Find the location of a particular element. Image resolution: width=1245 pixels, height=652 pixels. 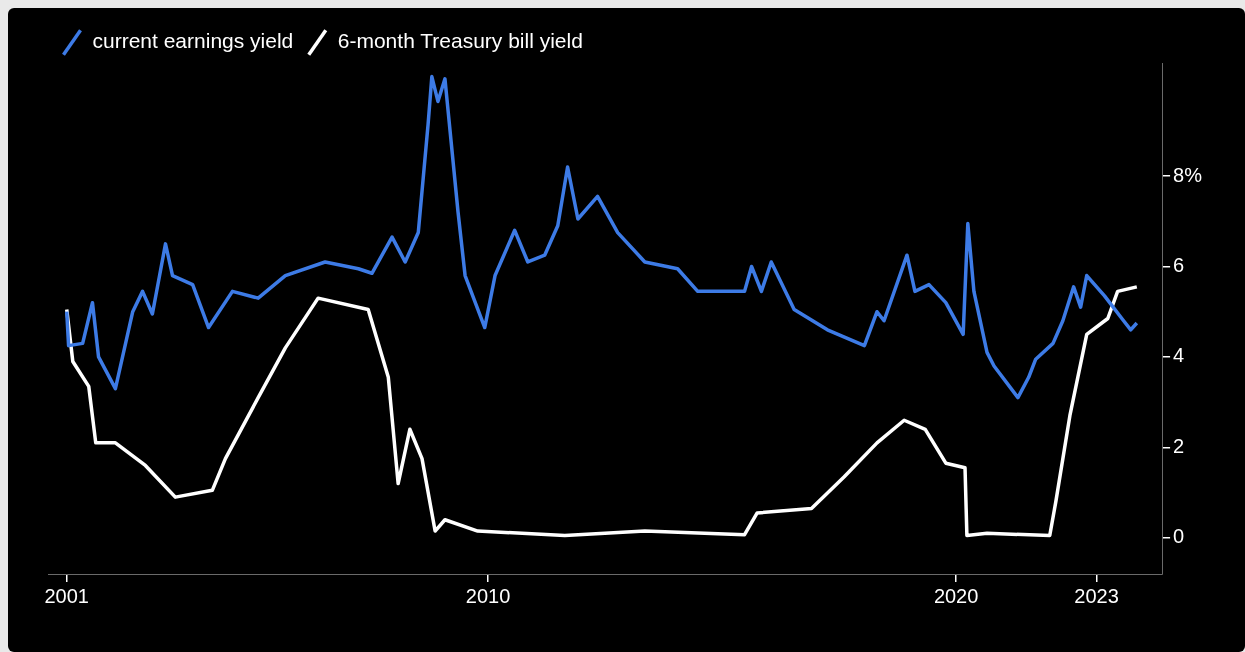

y-tick-label: 0 is located at coordinates (1179, 536).